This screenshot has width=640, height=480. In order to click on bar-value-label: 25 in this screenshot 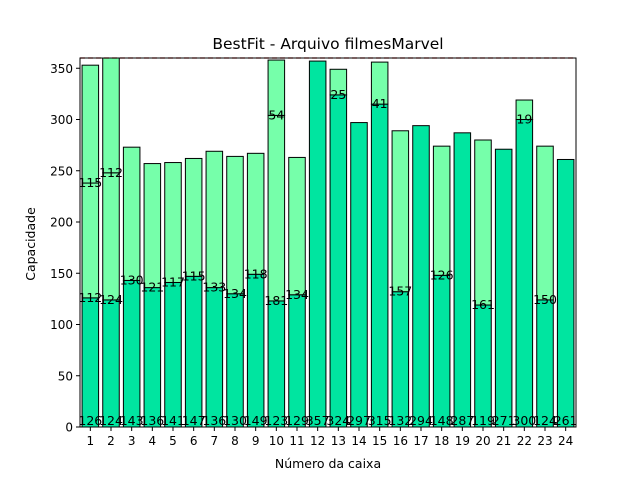, I will do `click(338, 94)`.